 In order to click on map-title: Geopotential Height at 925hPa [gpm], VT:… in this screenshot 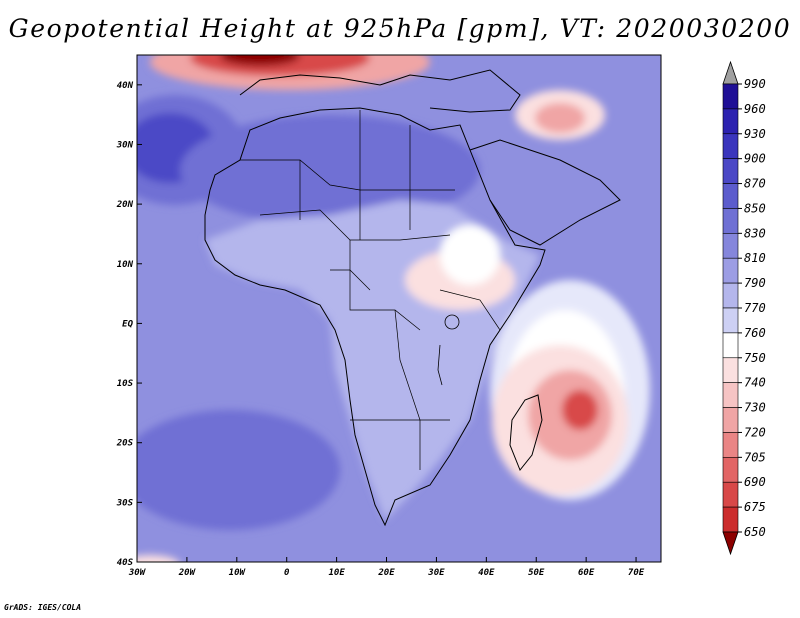, I will do `click(400, 28)`.